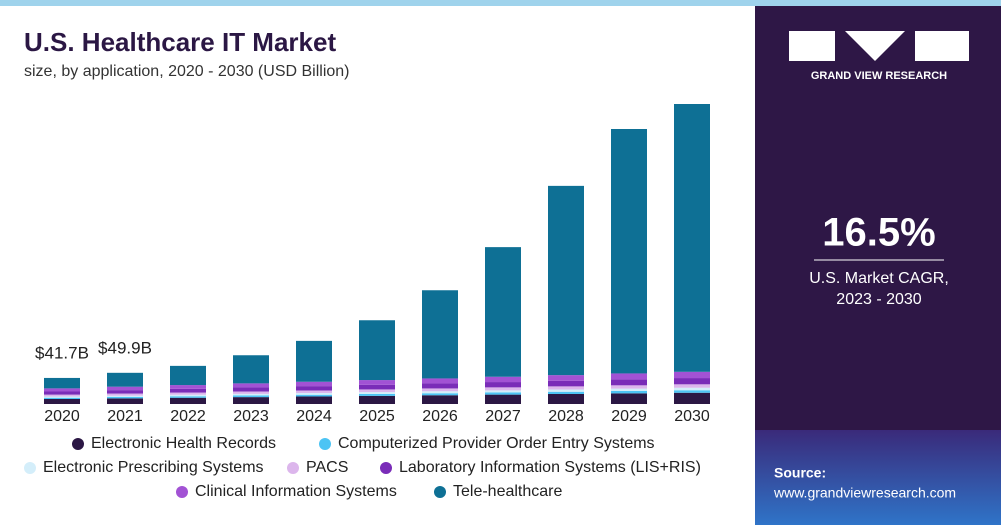 The image size is (1001, 530). Describe the element at coordinates (296, 491) in the screenshot. I see `legend-label: Clinical Information Systems` at that location.